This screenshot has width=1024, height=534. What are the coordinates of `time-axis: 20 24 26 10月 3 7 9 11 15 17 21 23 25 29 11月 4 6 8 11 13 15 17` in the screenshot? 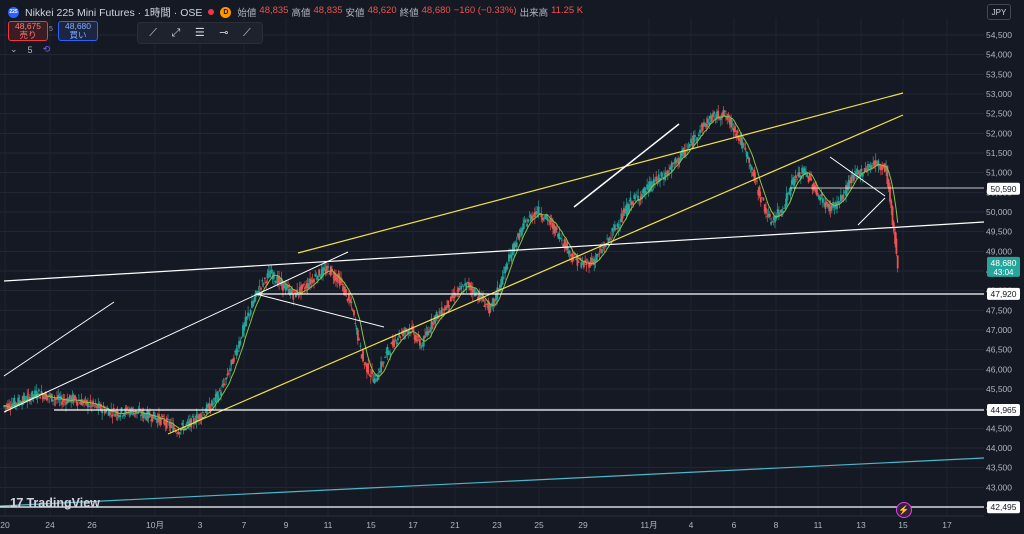 It's located at (492, 522).